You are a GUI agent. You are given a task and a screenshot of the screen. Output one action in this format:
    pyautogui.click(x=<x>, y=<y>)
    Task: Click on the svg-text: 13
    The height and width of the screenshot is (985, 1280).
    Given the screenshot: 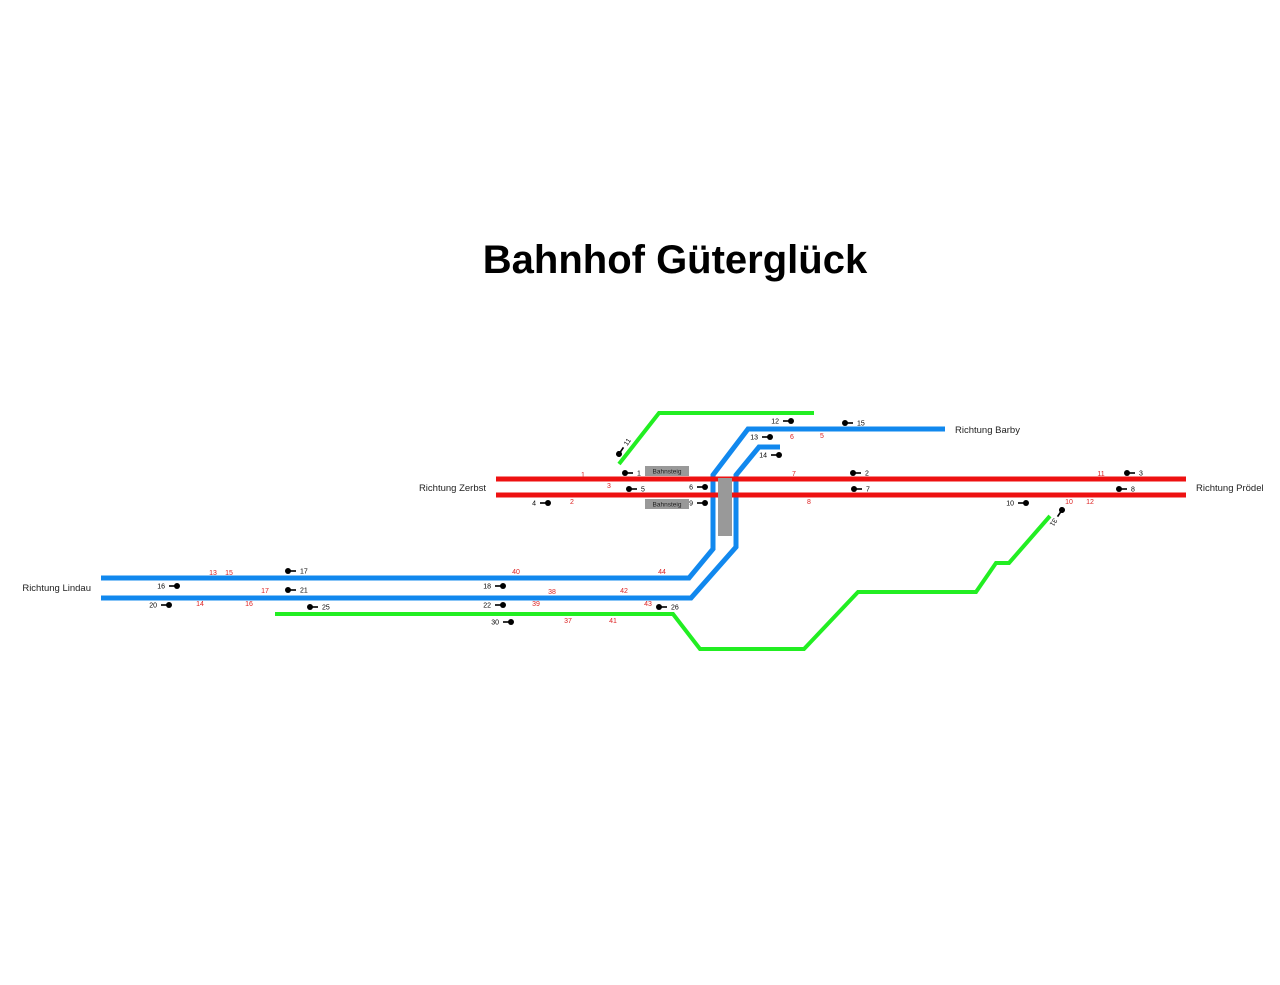 What is the action you would take?
    pyautogui.click(x=754, y=438)
    